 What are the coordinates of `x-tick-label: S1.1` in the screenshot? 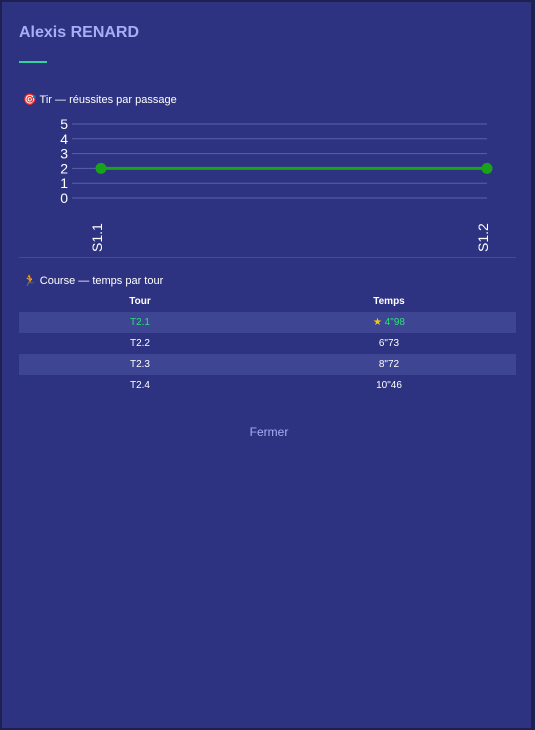 It's located at (97, 237).